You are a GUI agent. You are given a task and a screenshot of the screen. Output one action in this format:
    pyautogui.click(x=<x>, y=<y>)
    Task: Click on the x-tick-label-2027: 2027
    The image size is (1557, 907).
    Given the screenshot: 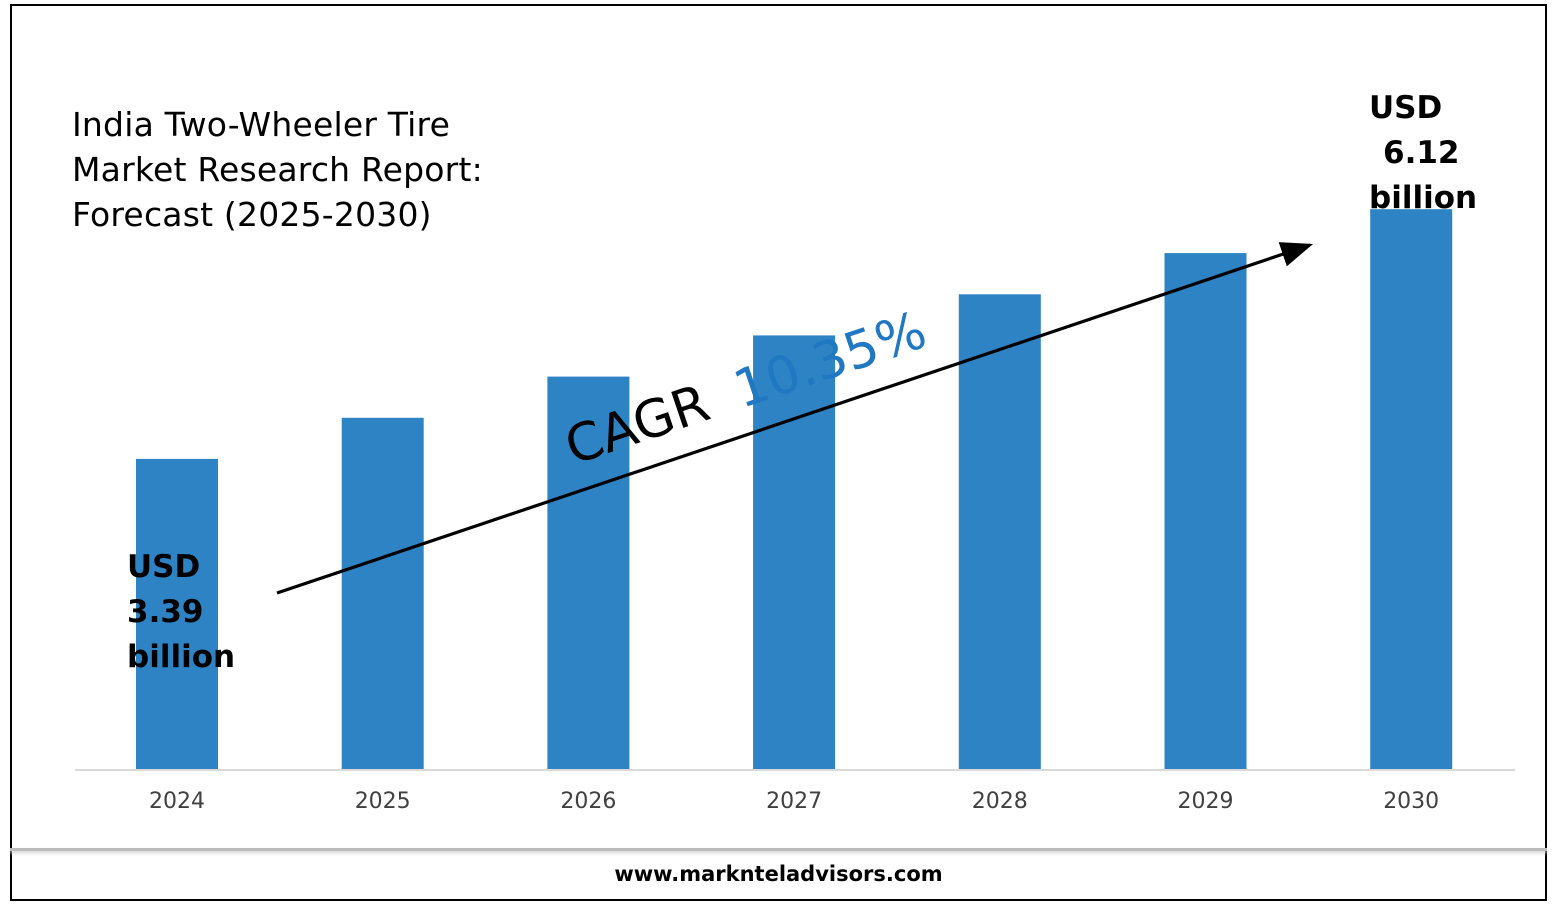 What is the action you would take?
    pyautogui.click(x=794, y=801)
    